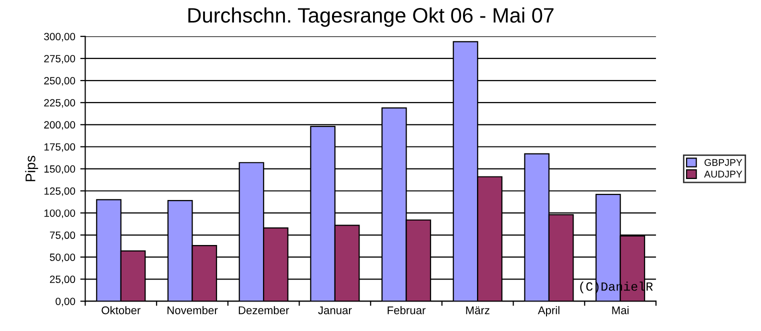  What do you see at coordinates (63, 236) in the screenshot?
I see `y-tick-label: 75,00` at bounding box center [63, 236].